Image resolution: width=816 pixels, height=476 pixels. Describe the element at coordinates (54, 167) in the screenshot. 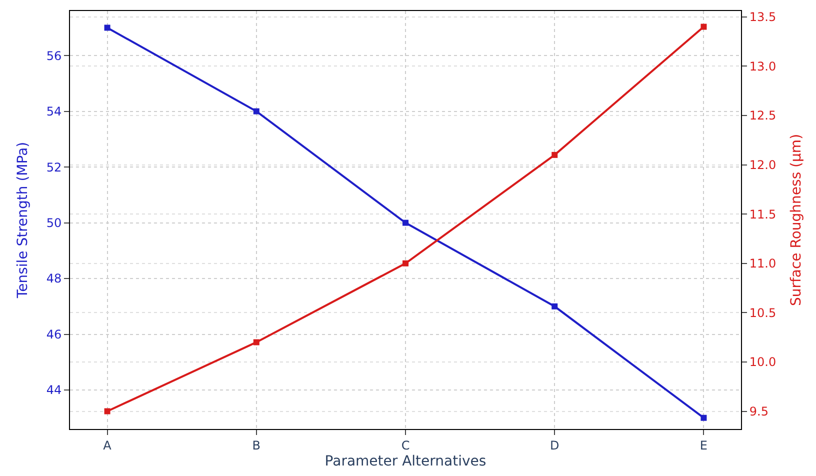

I see `y-tick-label: 52` at that location.